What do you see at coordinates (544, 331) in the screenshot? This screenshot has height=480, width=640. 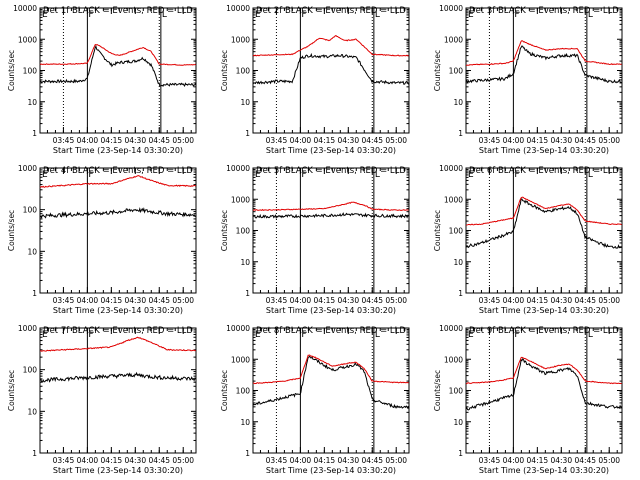 I see `panel-title: Det 9f BLACK = Events, RED = LLD` at bounding box center [544, 331].